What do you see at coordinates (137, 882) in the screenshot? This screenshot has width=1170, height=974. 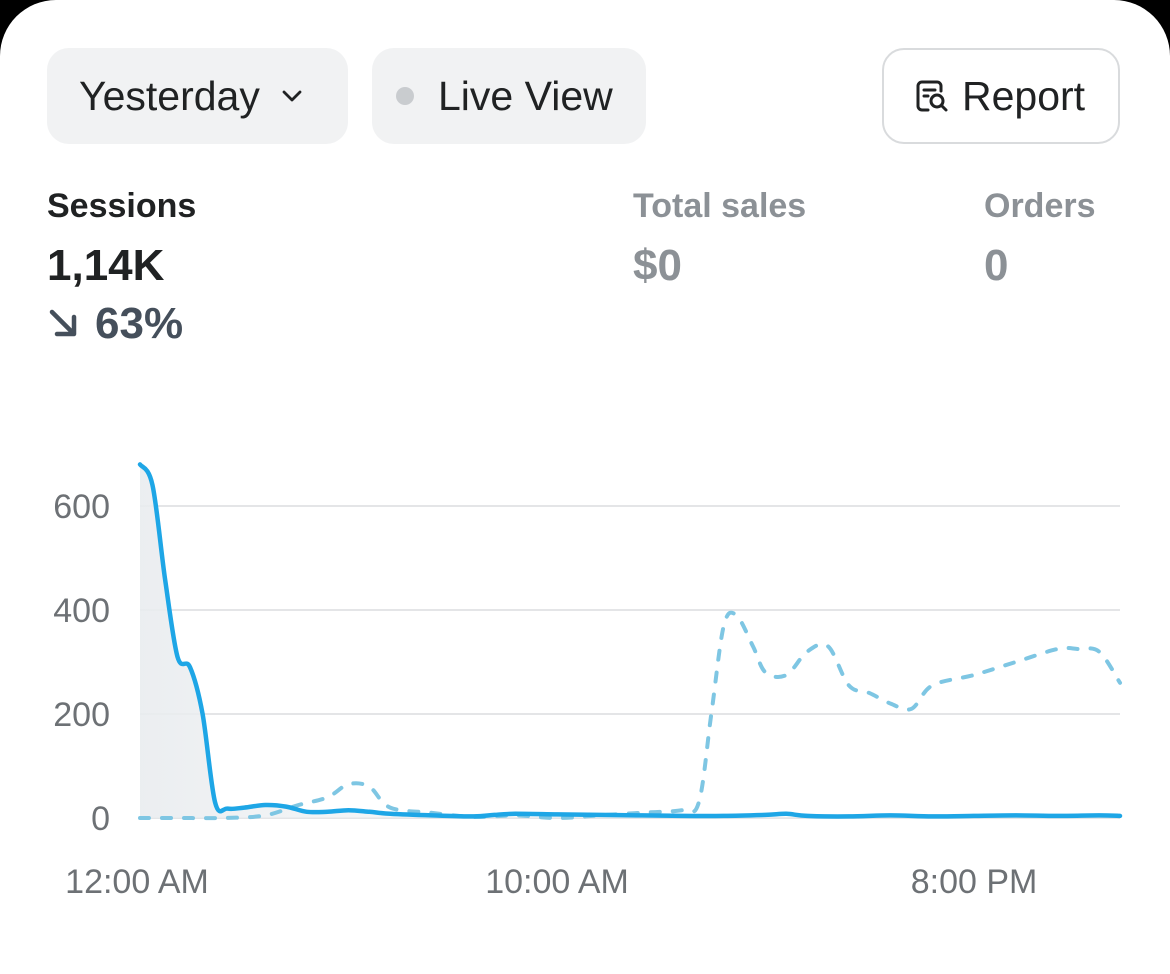 I see `x-tick-label: 12:00 AM` at bounding box center [137, 882].